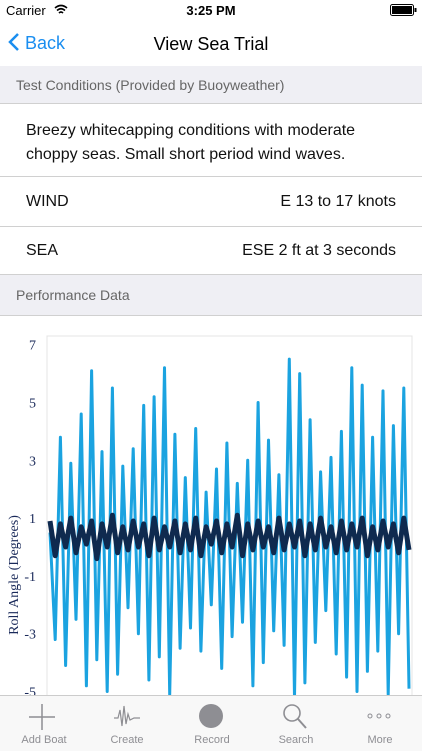  Describe the element at coordinates (211, 295) in the screenshot. I see `section-header: Performance Data` at that location.